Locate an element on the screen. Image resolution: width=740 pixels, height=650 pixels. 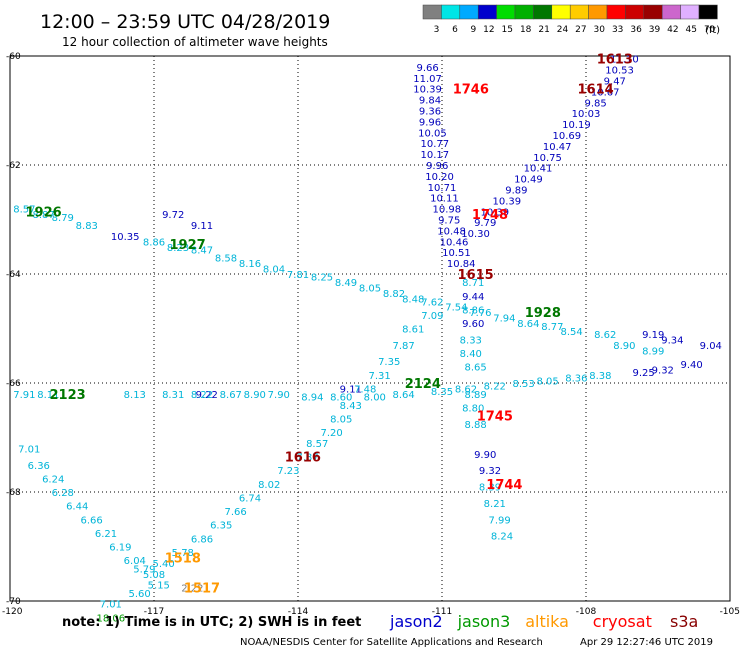
wave-height-value: 10.48 is located at coordinates (451, 231).